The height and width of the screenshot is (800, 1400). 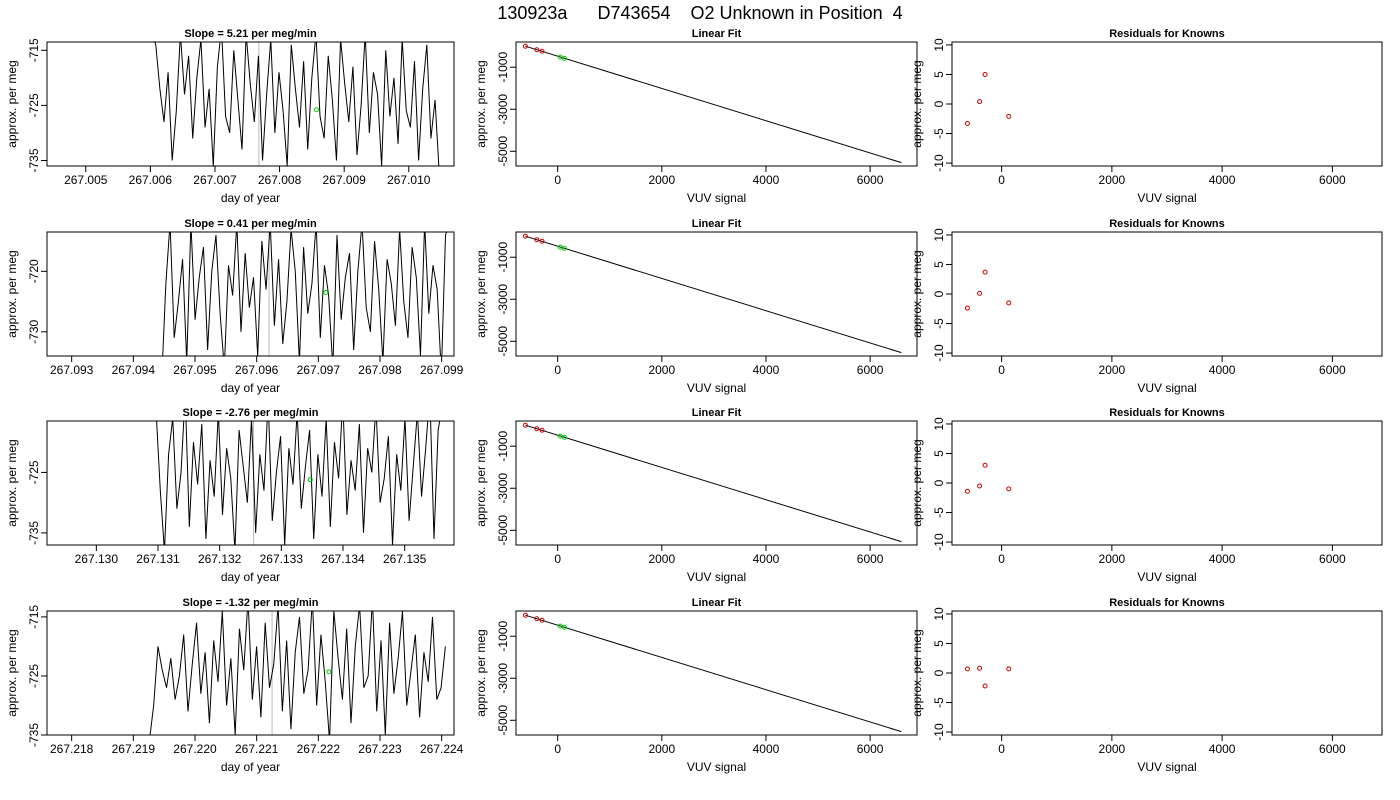 I want to click on y-tick-label: -715, so click(x=34, y=617).